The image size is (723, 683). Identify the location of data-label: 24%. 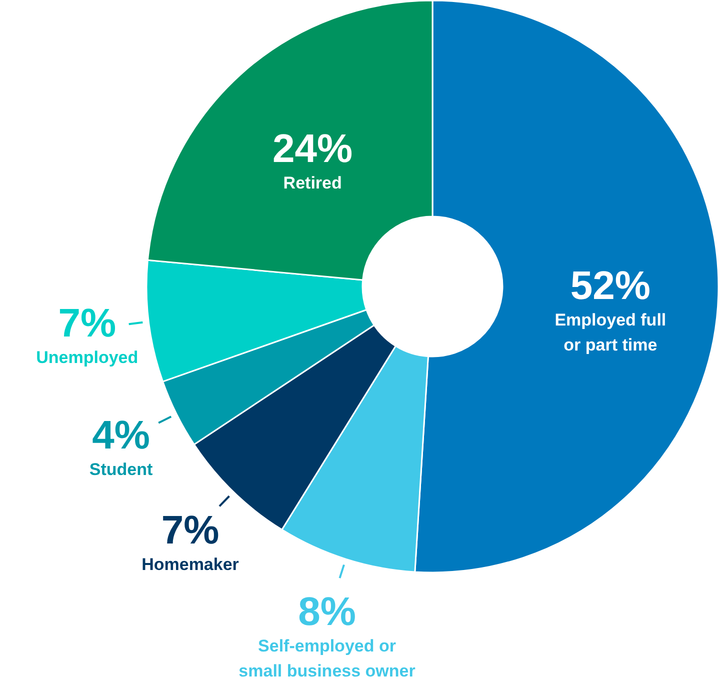
(312, 148).